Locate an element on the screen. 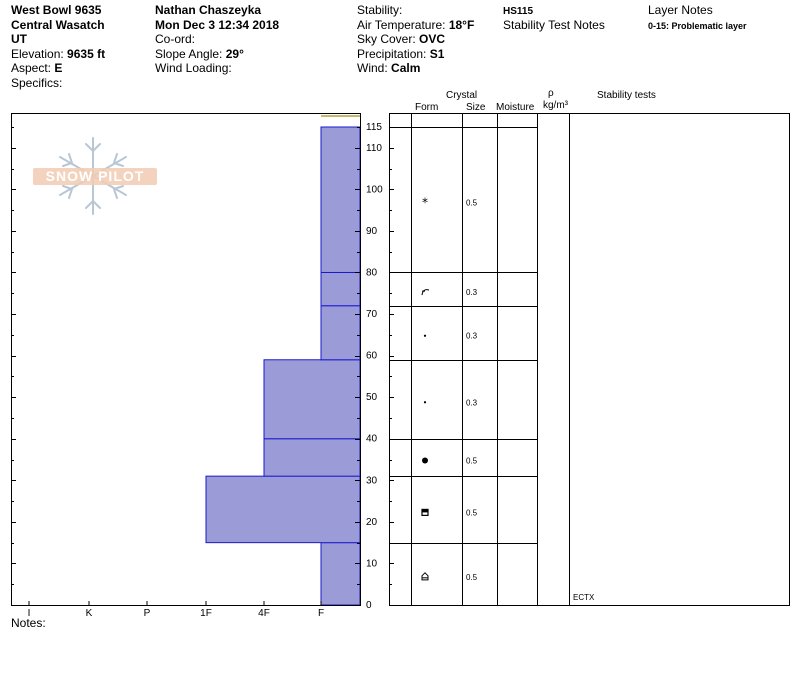 The height and width of the screenshot is (676, 800). elevation-field: Elevation: 9635 ft is located at coordinates (58, 54).